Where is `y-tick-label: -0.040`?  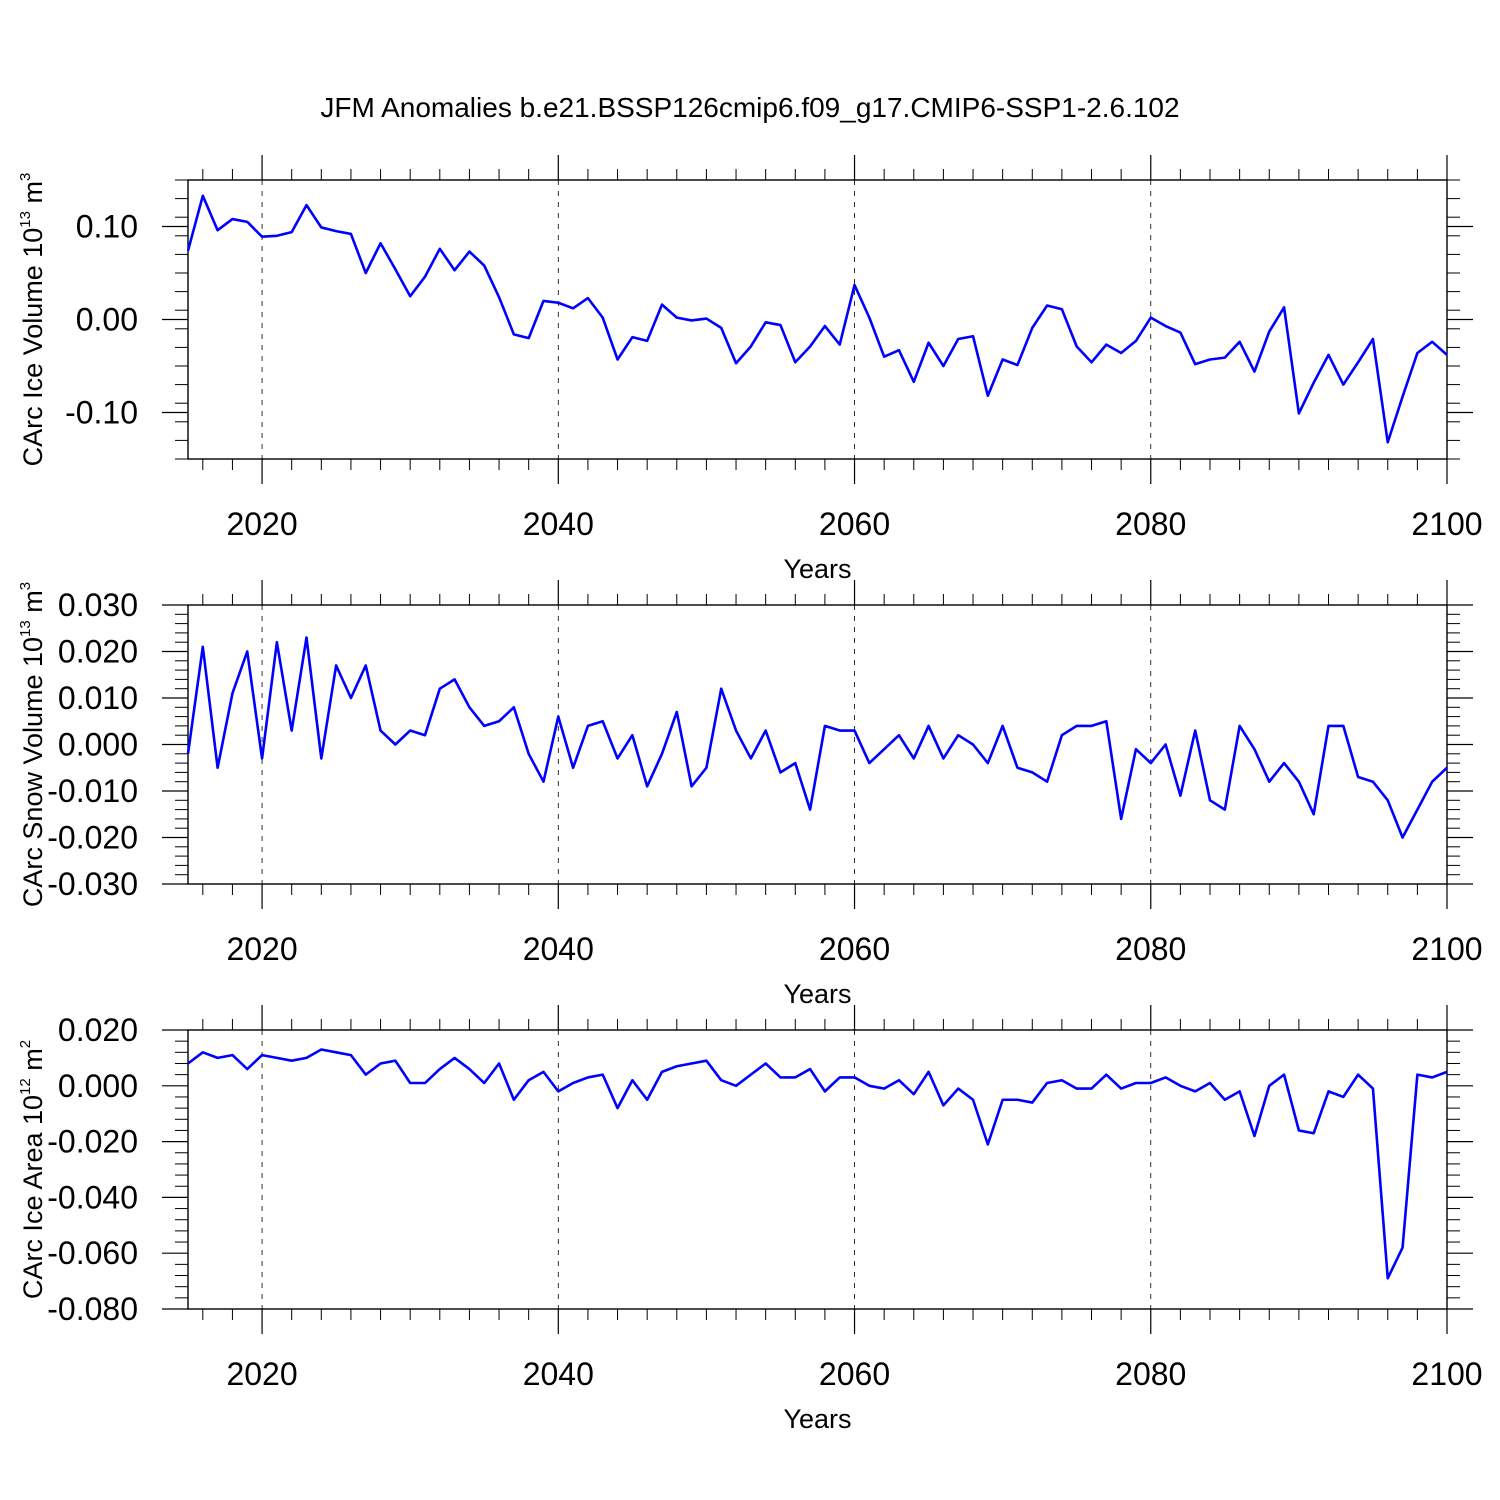 y-tick-label: -0.040 is located at coordinates (92, 1197).